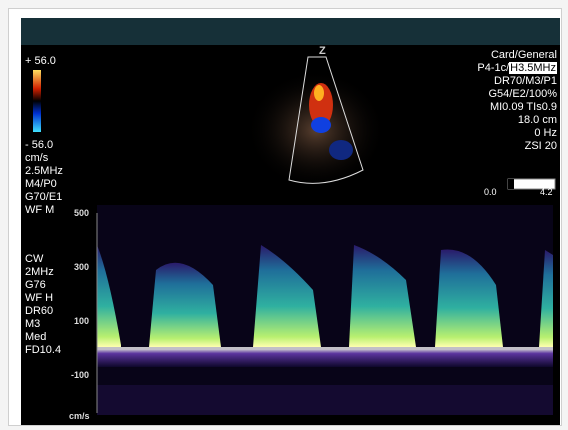  What do you see at coordinates (79, 375) in the screenshot?
I see `velocity-label: -100` at bounding box center [79, 375].